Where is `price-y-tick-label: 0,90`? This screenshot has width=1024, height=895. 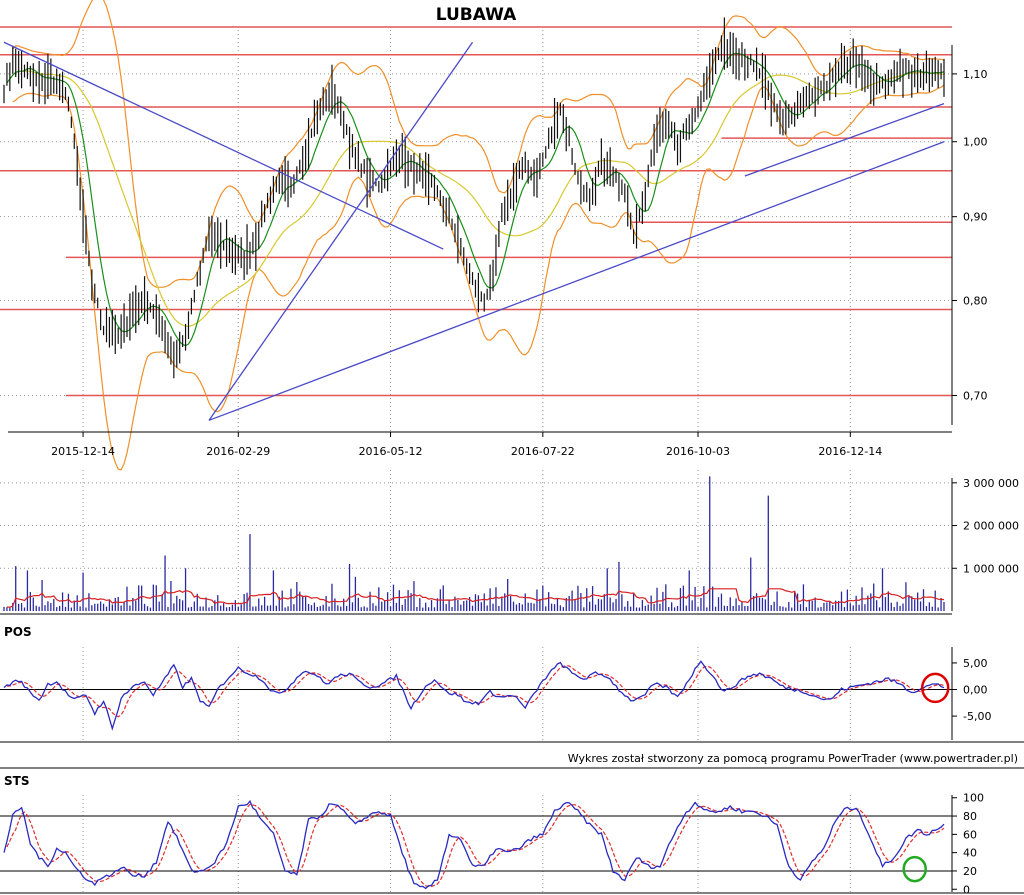 price-y-tick-label: 0,90 is located at coordinates (975, 217).